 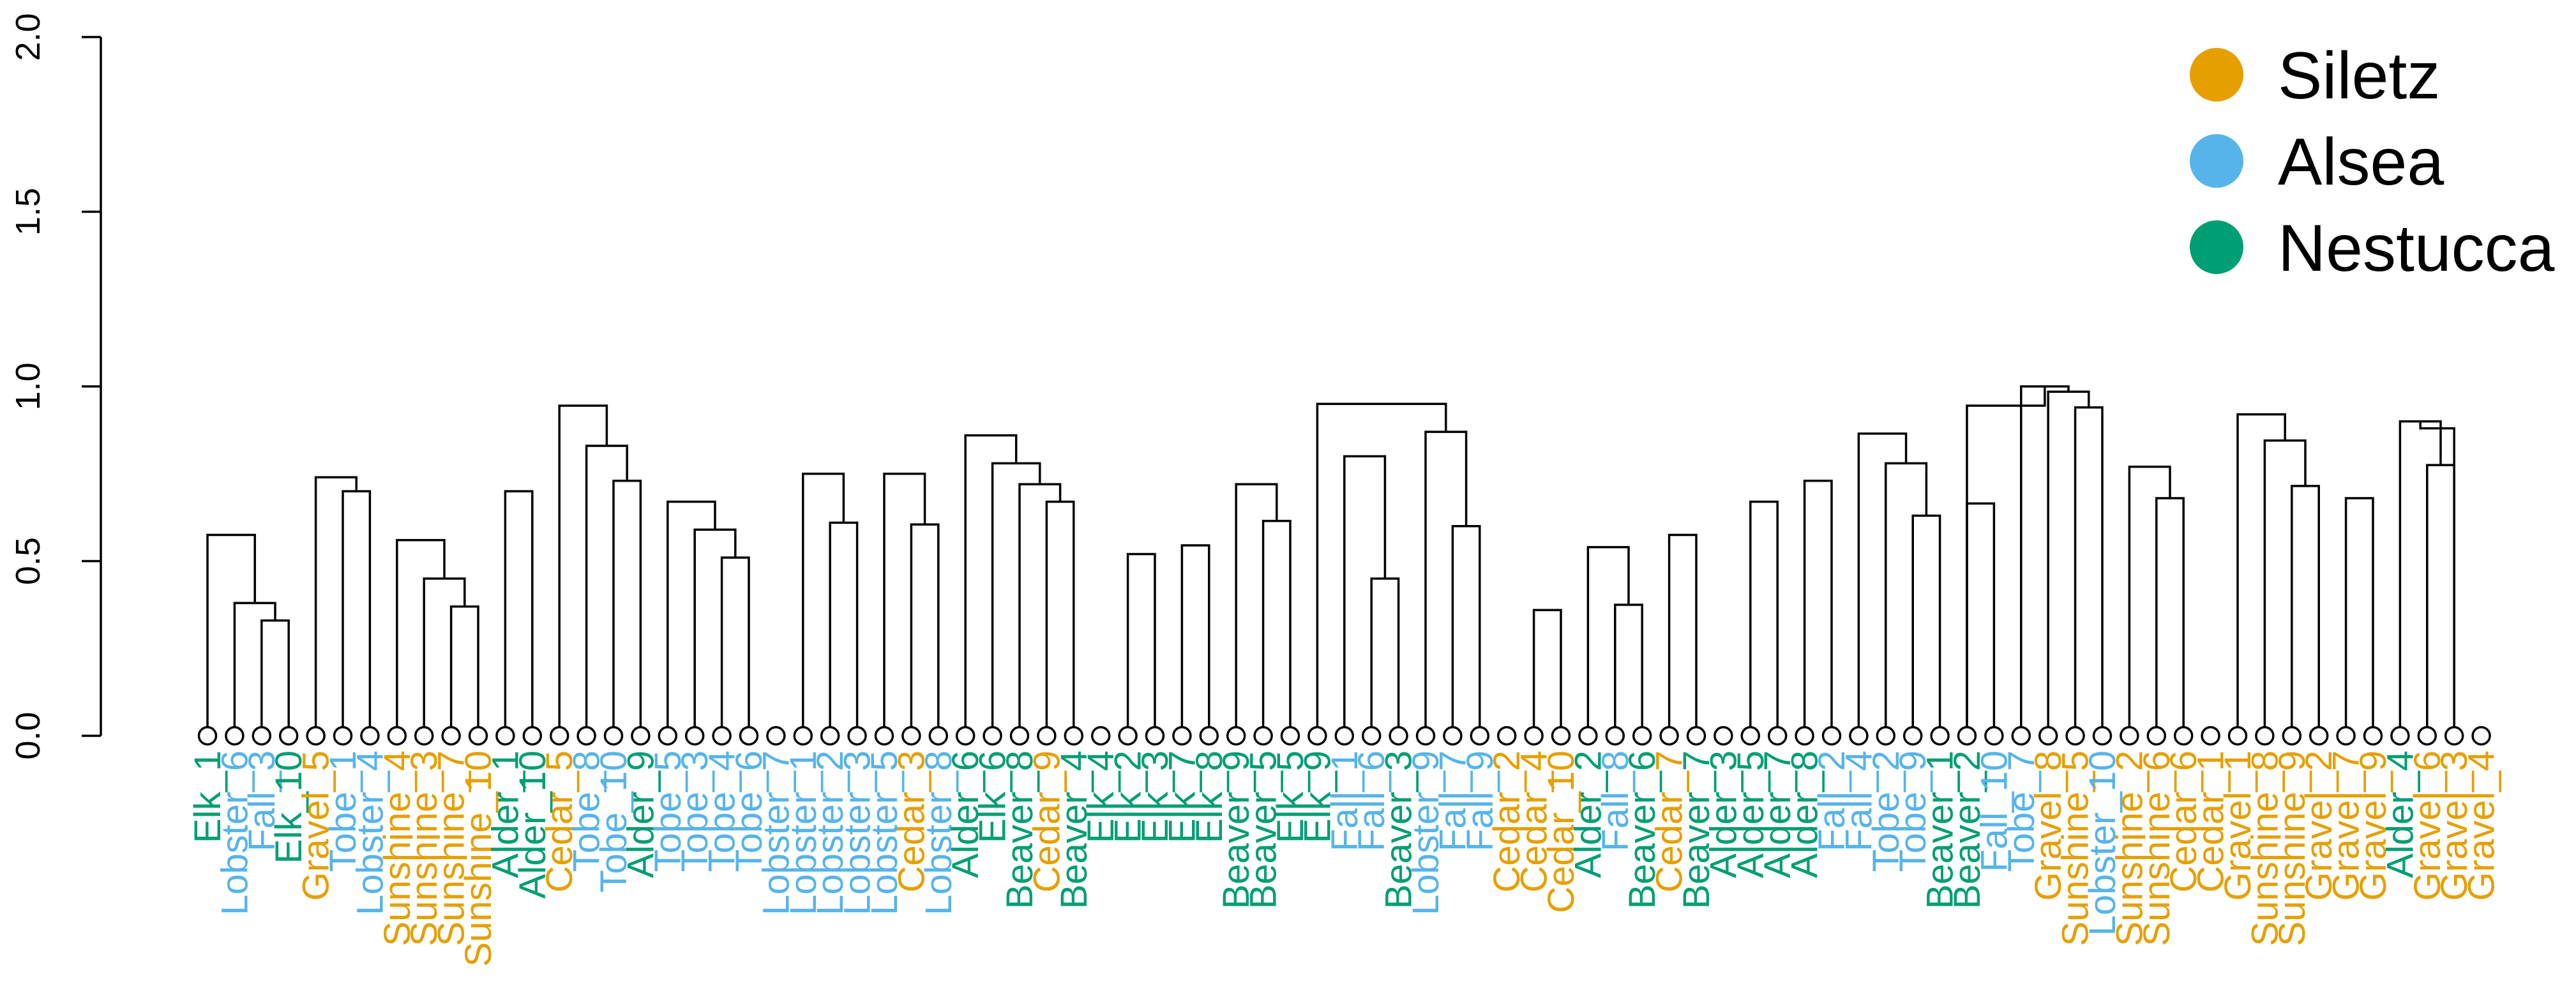 What do you see at coordinates (1317, 796) in the screenshot?
I see `leaf-label: Elk_9` at bounding box center [1317, 796].